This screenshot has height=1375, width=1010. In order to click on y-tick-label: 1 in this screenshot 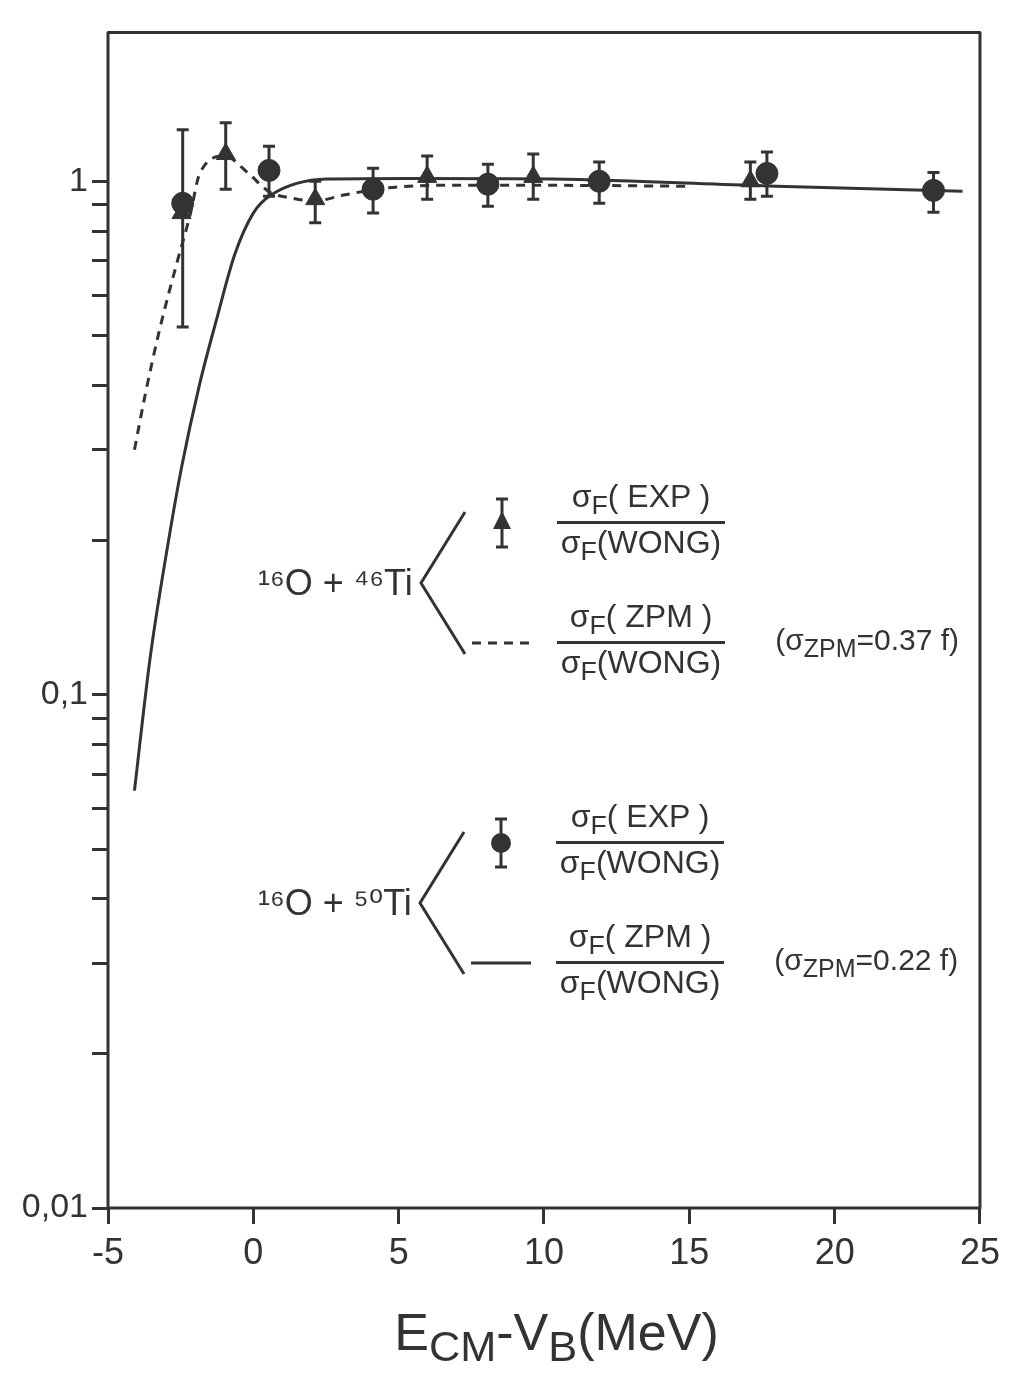, I will do `click(78, 178)`.